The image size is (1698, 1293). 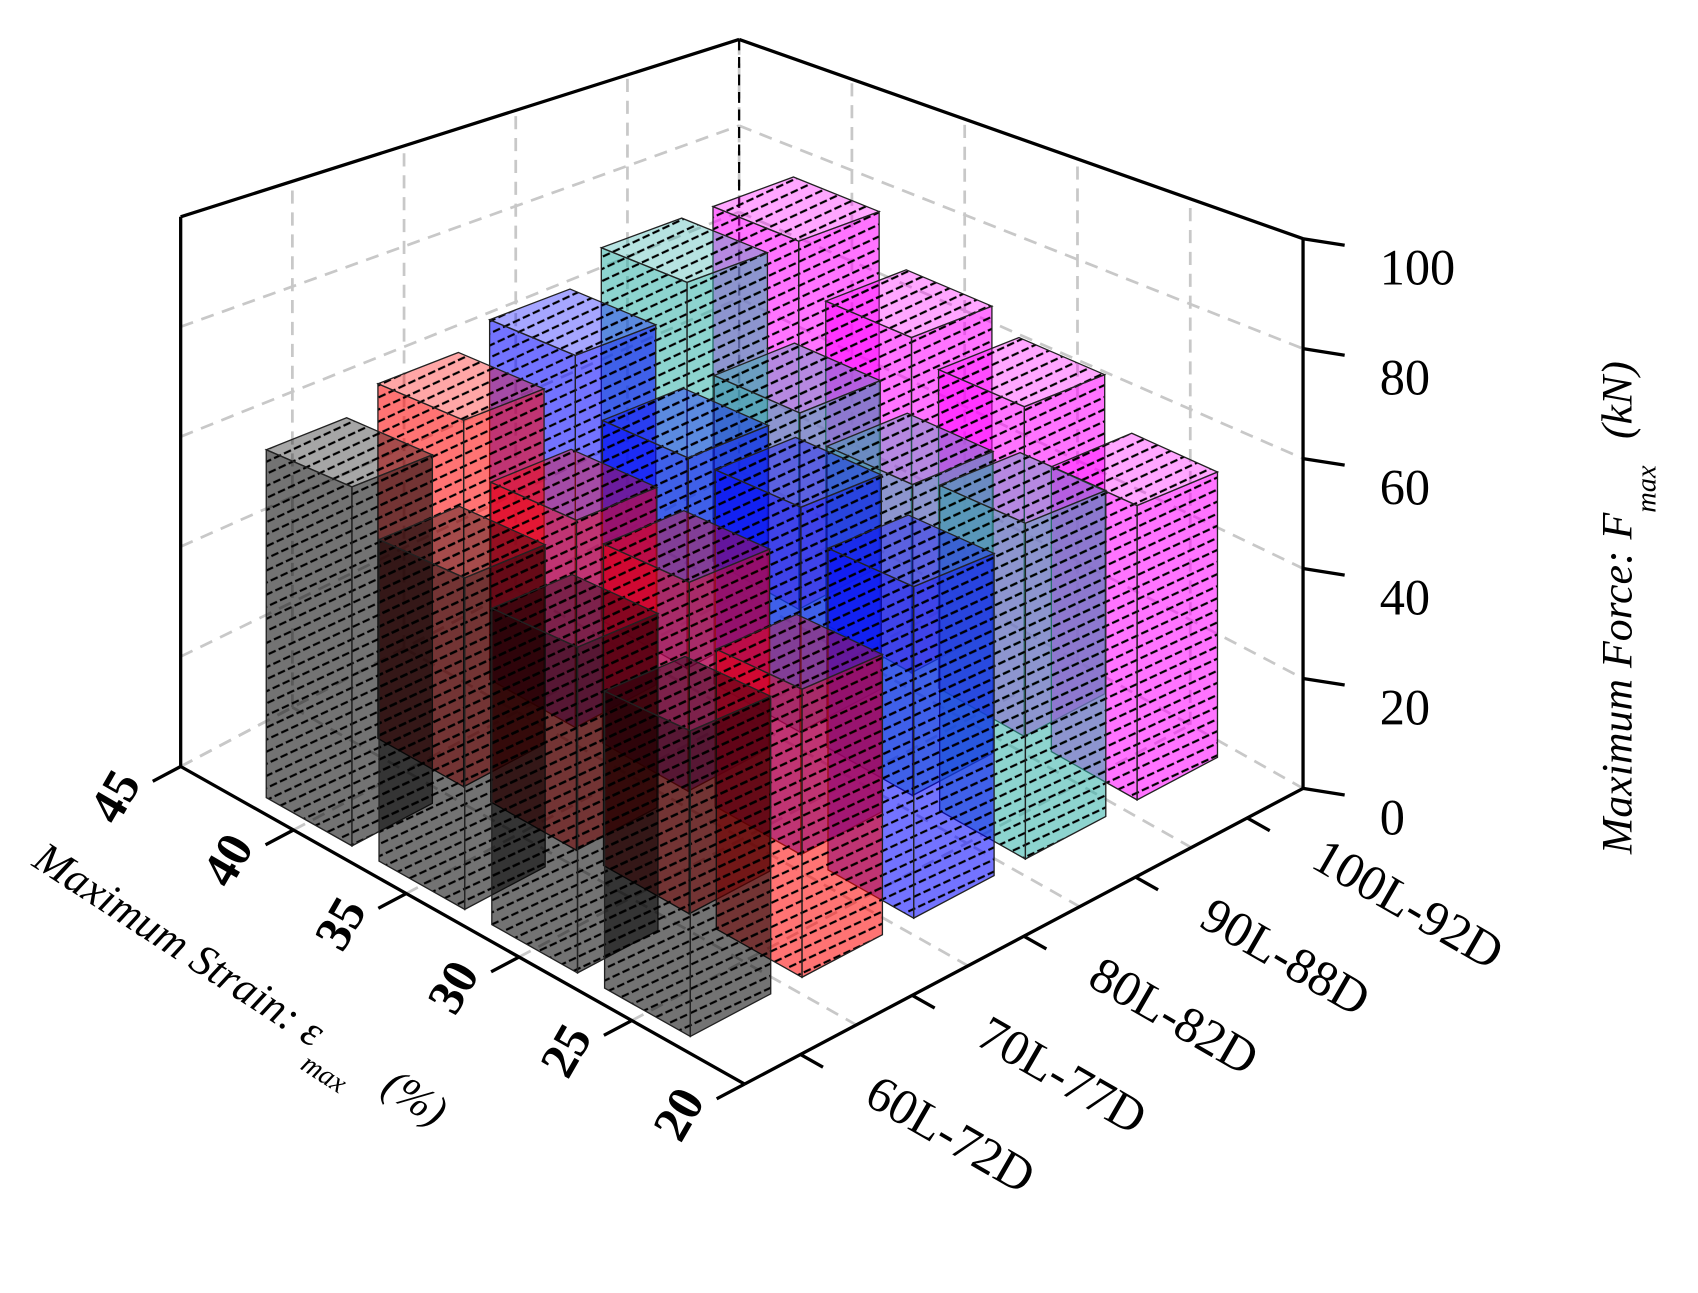 I want to click on category-label: 80L-82D, so click(x=1174, y=1015).